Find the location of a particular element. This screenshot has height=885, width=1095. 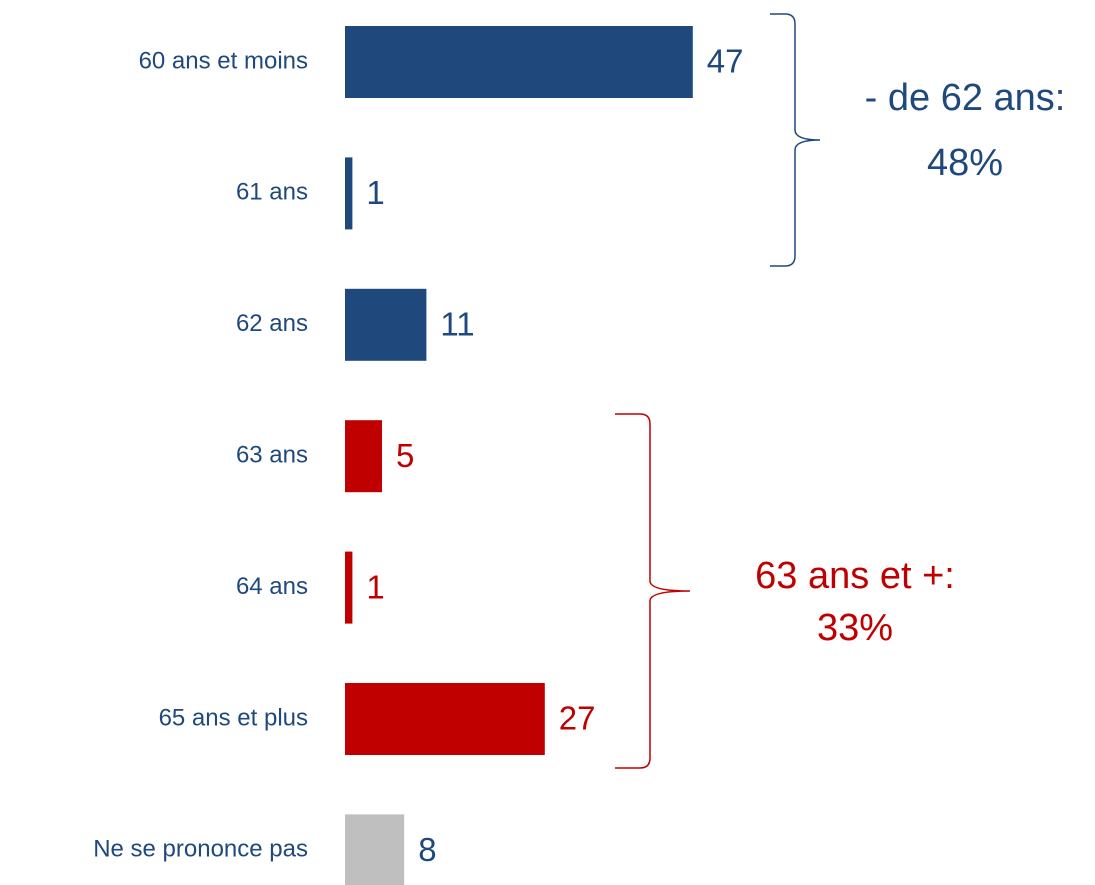

value-label: 27 is located at coordinates (577, 718).